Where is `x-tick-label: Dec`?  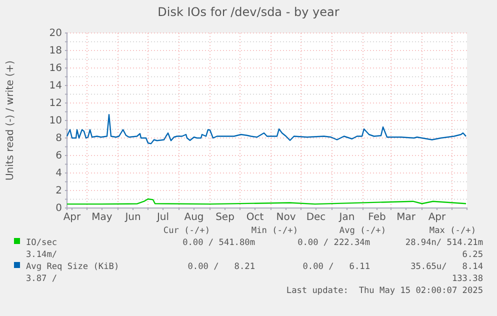
x-tick-label: Dec is located at coordinates (316, 218).